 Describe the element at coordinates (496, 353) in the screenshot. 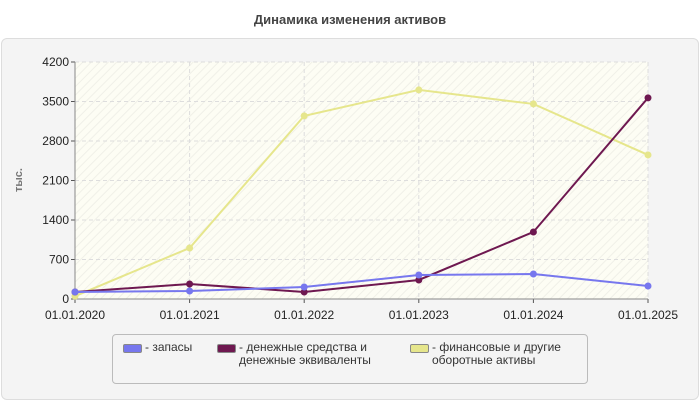

I see `legend-label: - финансовые и другие оборотные активы` at that location.